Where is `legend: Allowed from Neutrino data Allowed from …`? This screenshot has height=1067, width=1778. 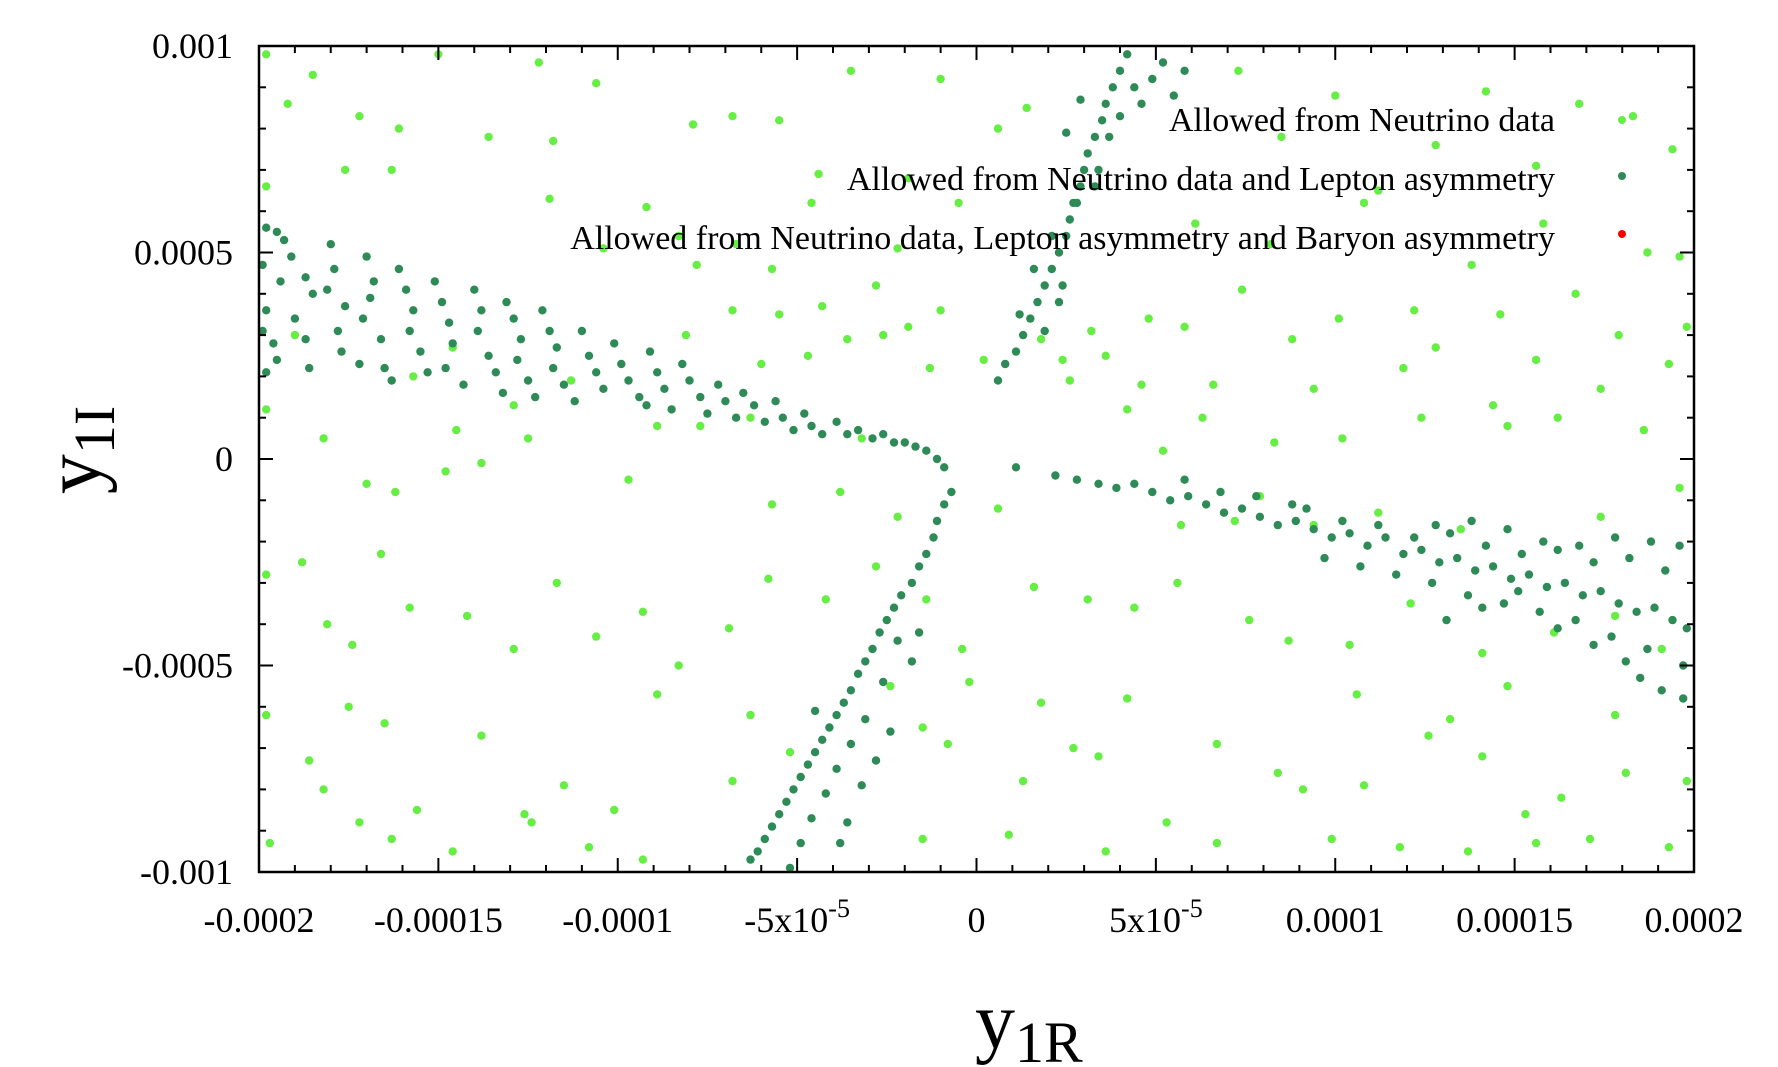 legend: Allowed from Neutrino data Allowed from … is located at coordinates (1098, 179).